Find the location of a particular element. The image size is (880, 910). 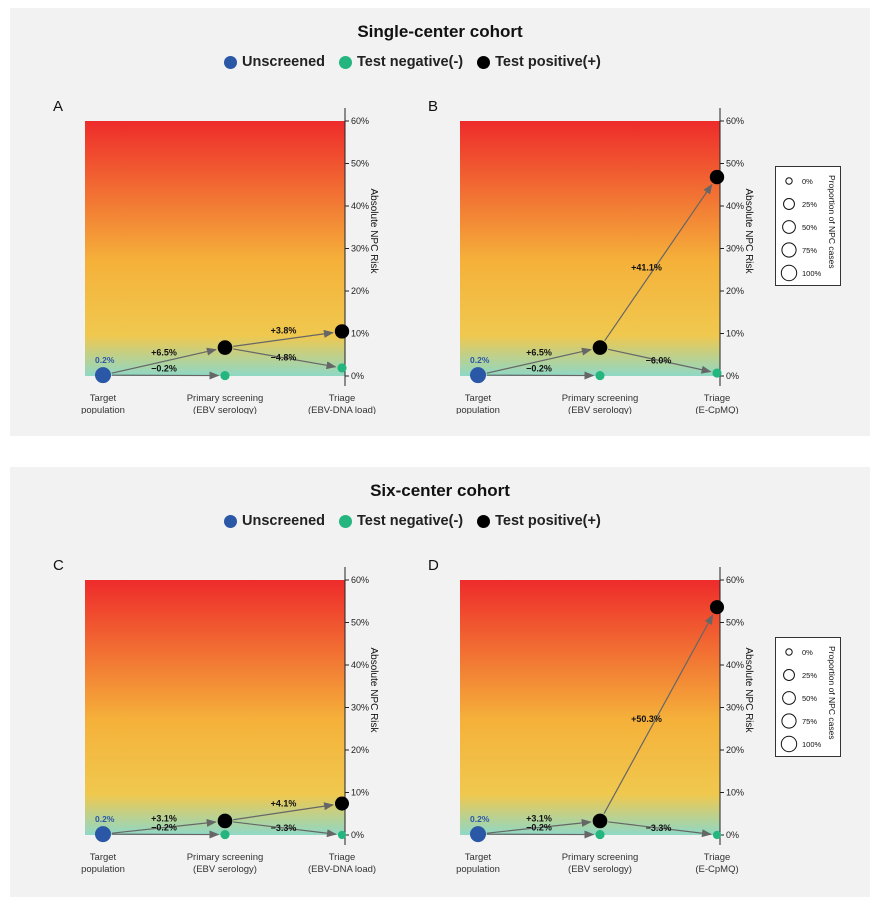

change-label: +3.8% is located at coordinates (284, 330).